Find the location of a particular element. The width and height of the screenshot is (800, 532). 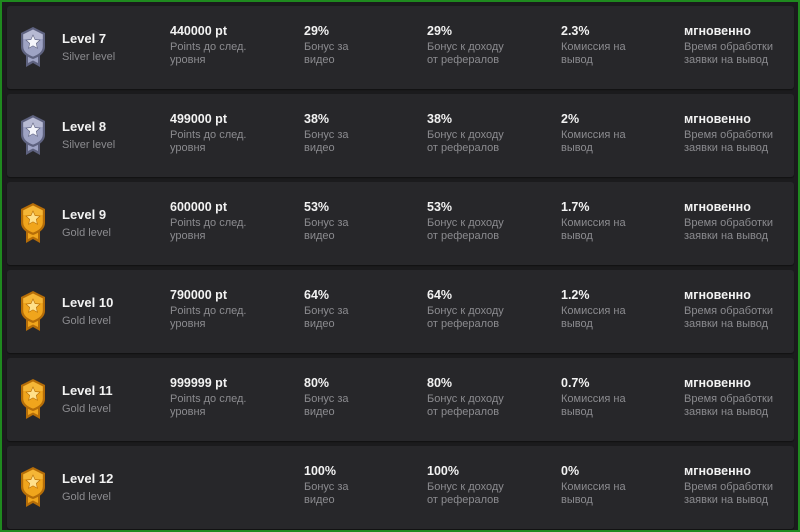

commission-value: 0% is located at coordinates (570, 471).